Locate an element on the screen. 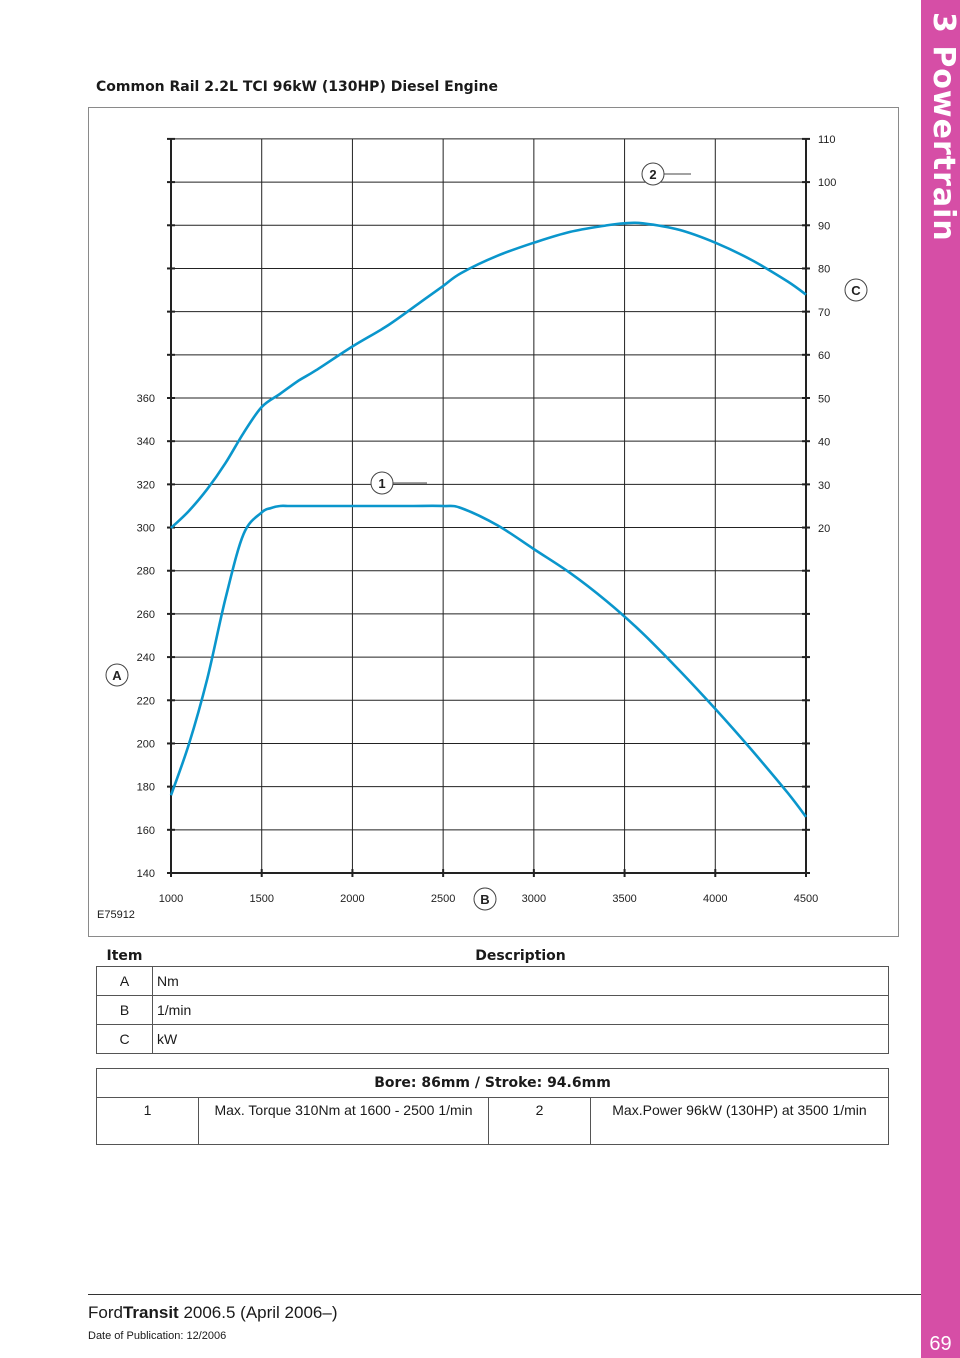 The image size is (960, 1358). right-tick-label: 110 is located at coordinates (827, 140).